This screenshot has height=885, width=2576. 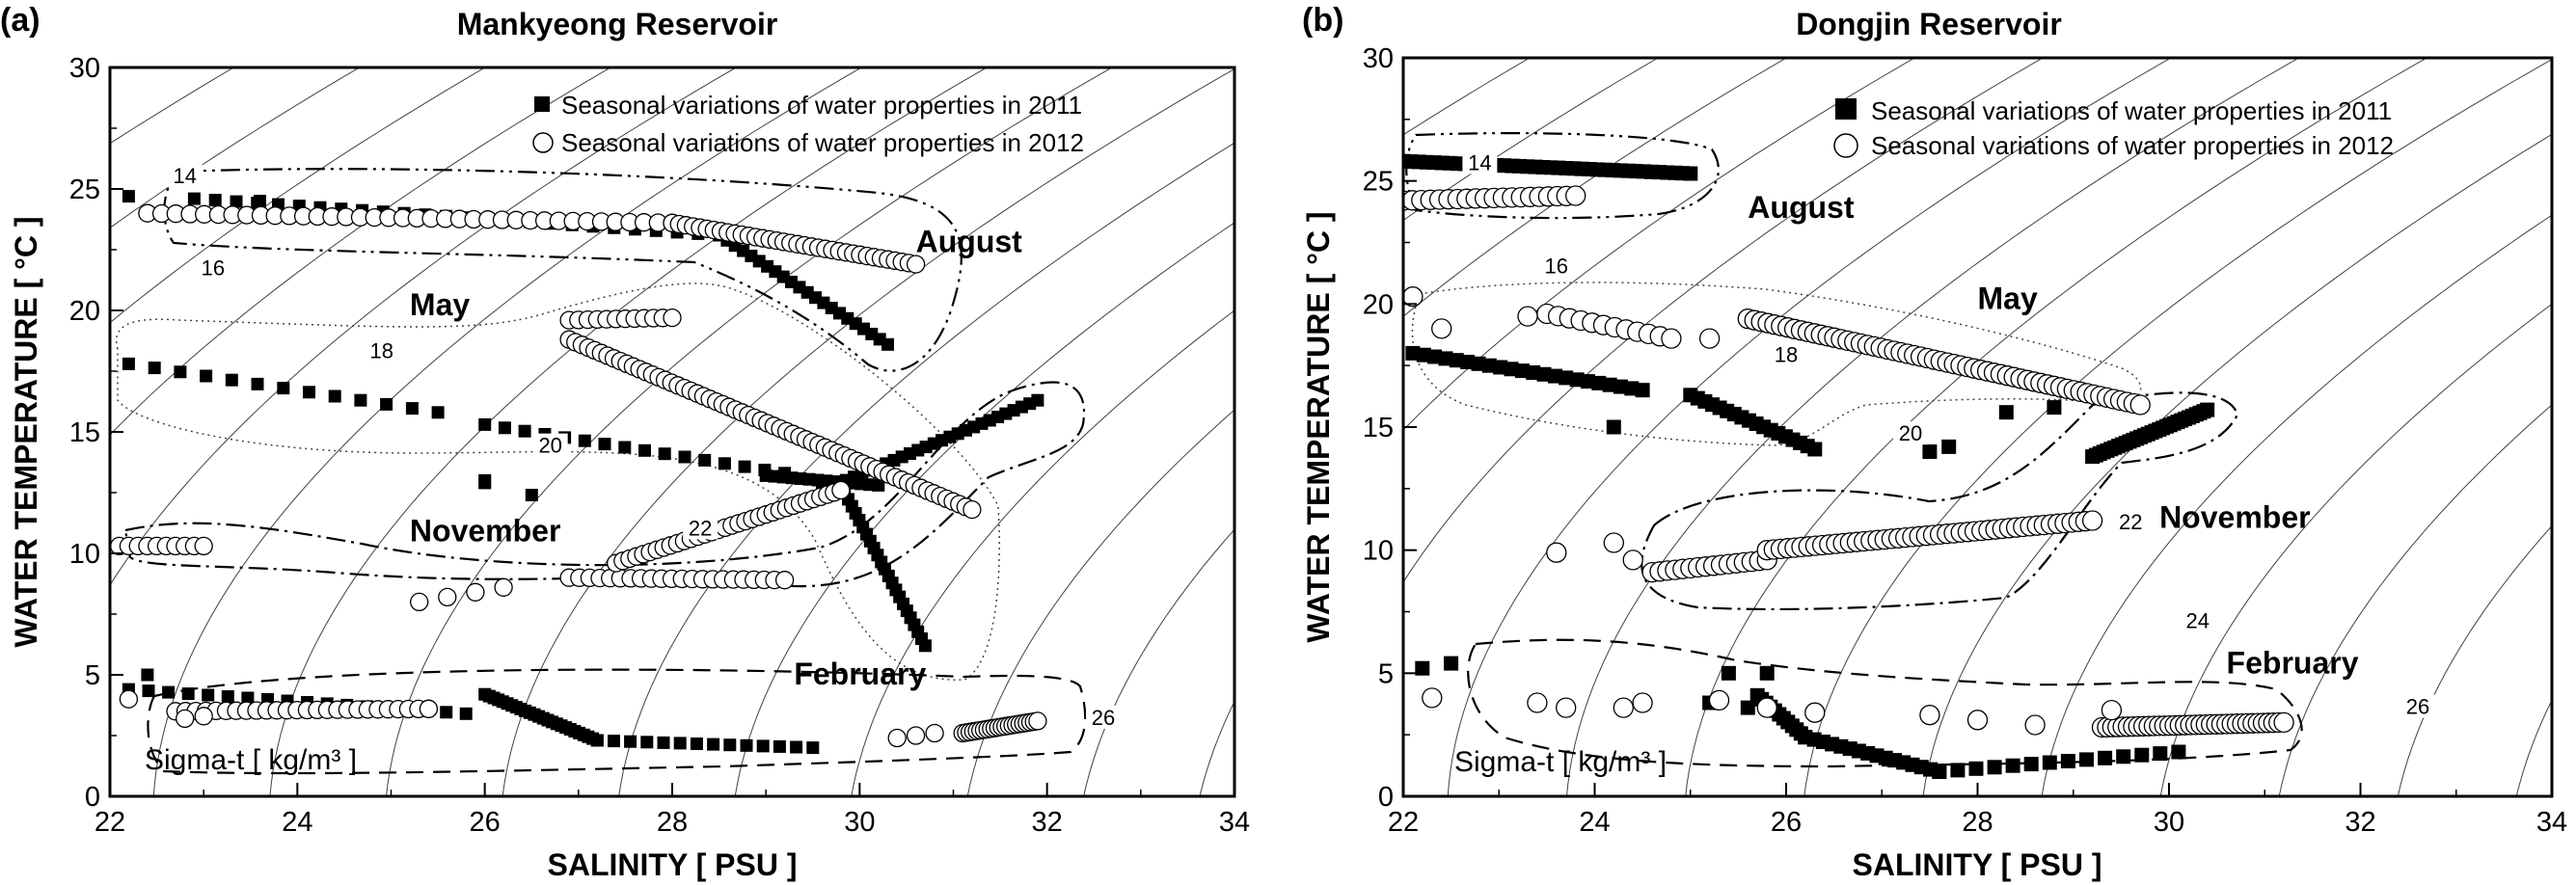 I want to click on x-tick-label: 34, so click(x=1234, y=823).